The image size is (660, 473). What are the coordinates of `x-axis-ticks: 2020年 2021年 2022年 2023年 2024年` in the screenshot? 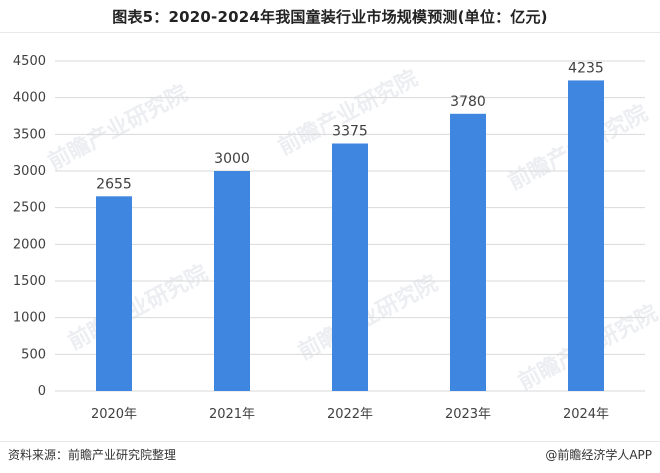 It's located at (350, 414).